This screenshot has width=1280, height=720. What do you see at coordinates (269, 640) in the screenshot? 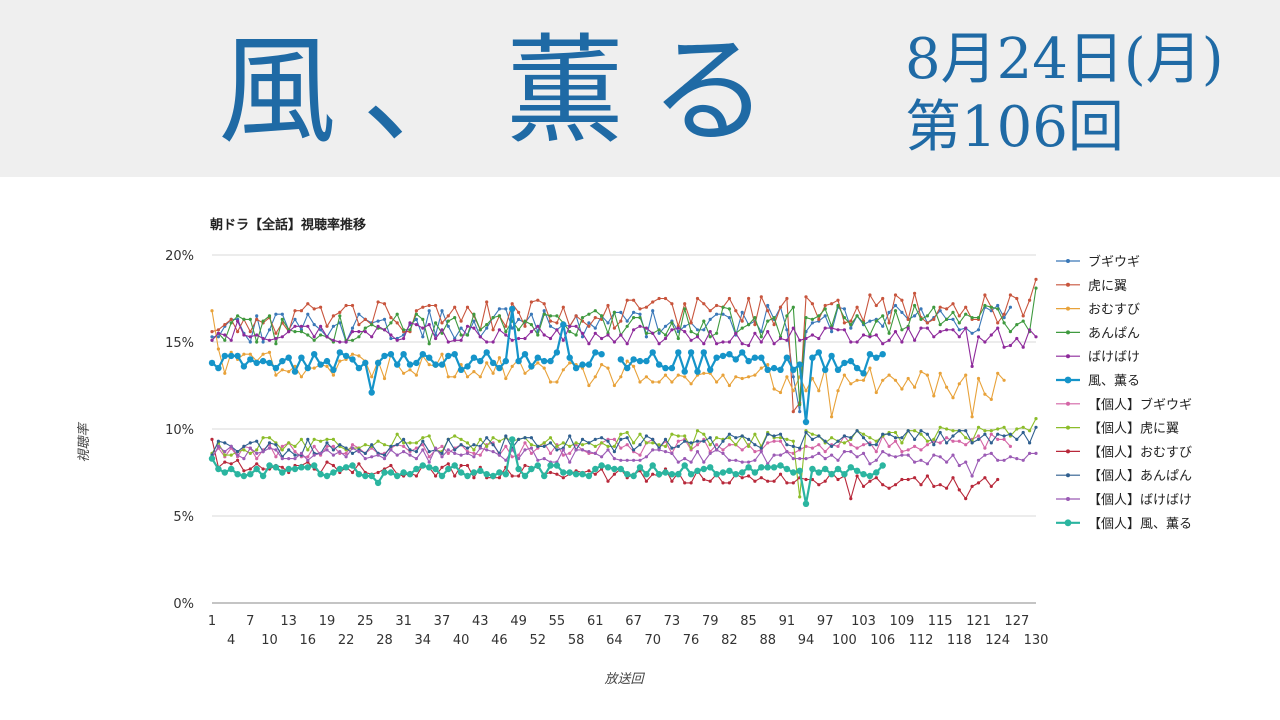
I see `x-tick-label: 10` at bounding box center [269, 640].